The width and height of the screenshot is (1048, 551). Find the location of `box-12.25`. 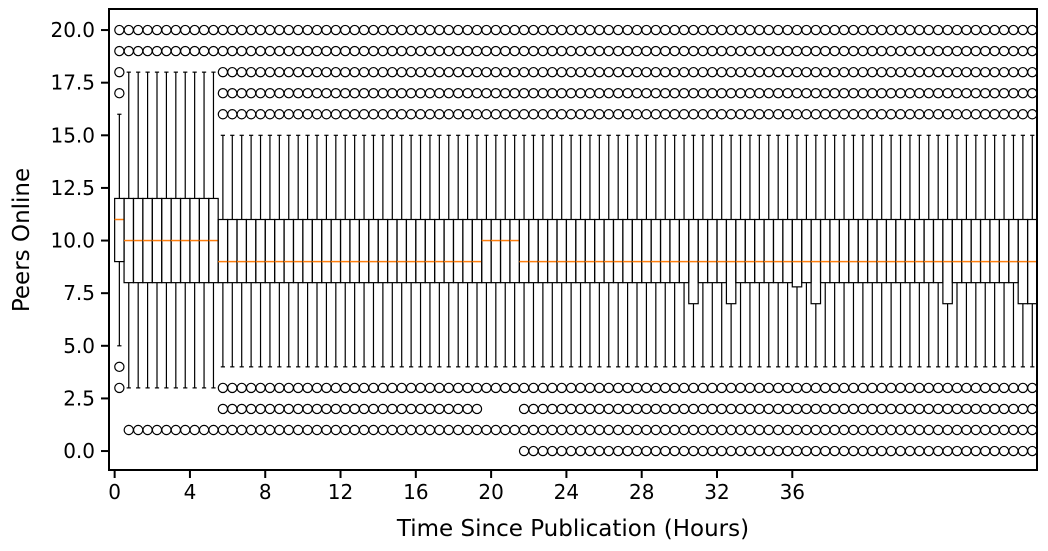

box-12.25 is located at coordinates (345, 230).